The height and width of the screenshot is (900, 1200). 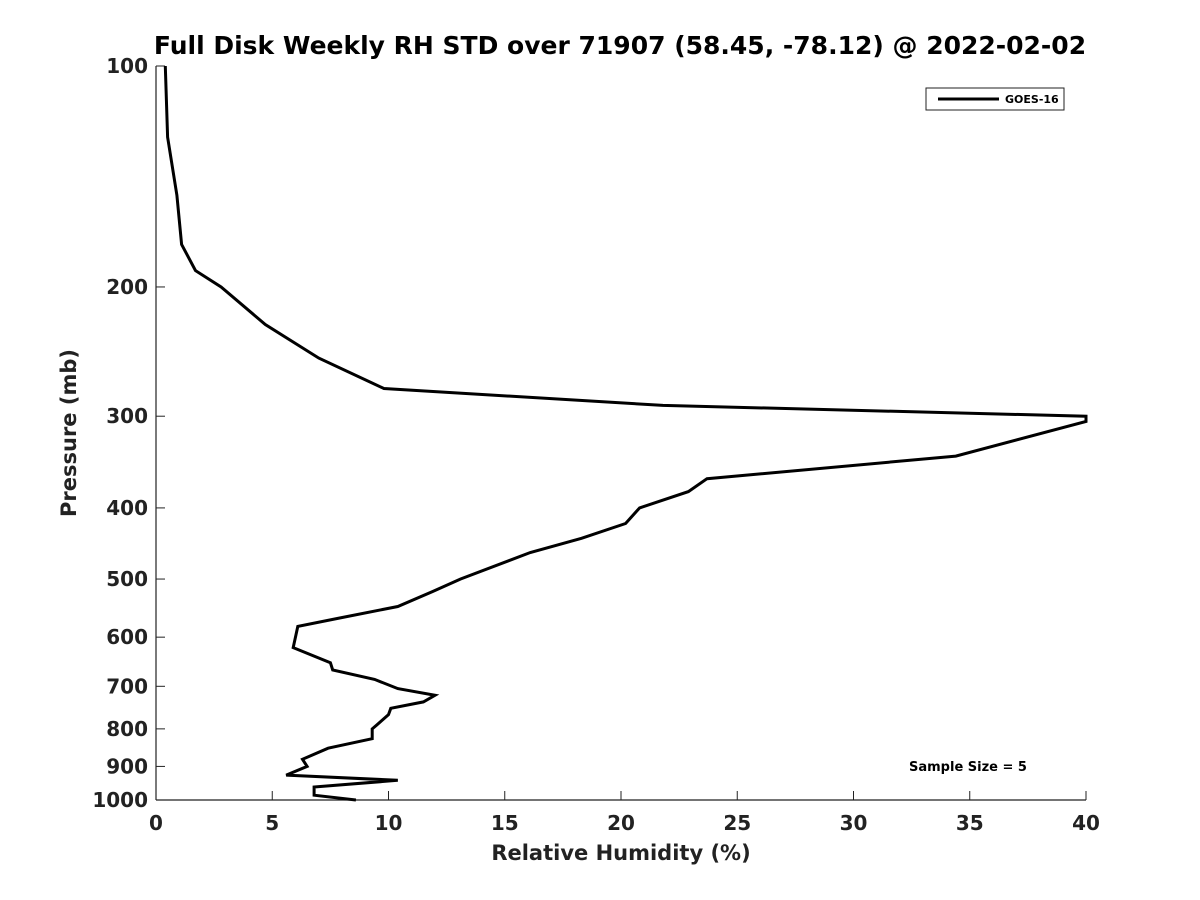 What do you see at coordinates (127, 686) in the screenshot?
I see `y-tick-label: 700` at bounding box center [127, 686].